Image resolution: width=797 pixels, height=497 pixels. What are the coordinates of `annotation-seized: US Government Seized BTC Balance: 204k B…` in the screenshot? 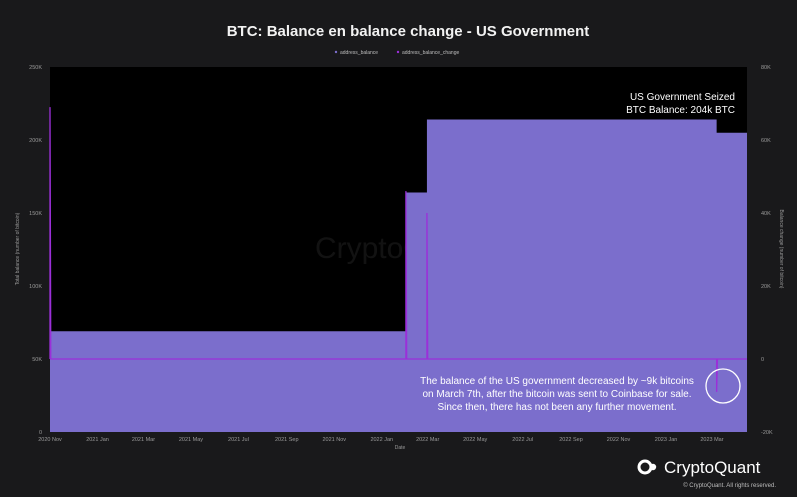 It's located at (680, 104).